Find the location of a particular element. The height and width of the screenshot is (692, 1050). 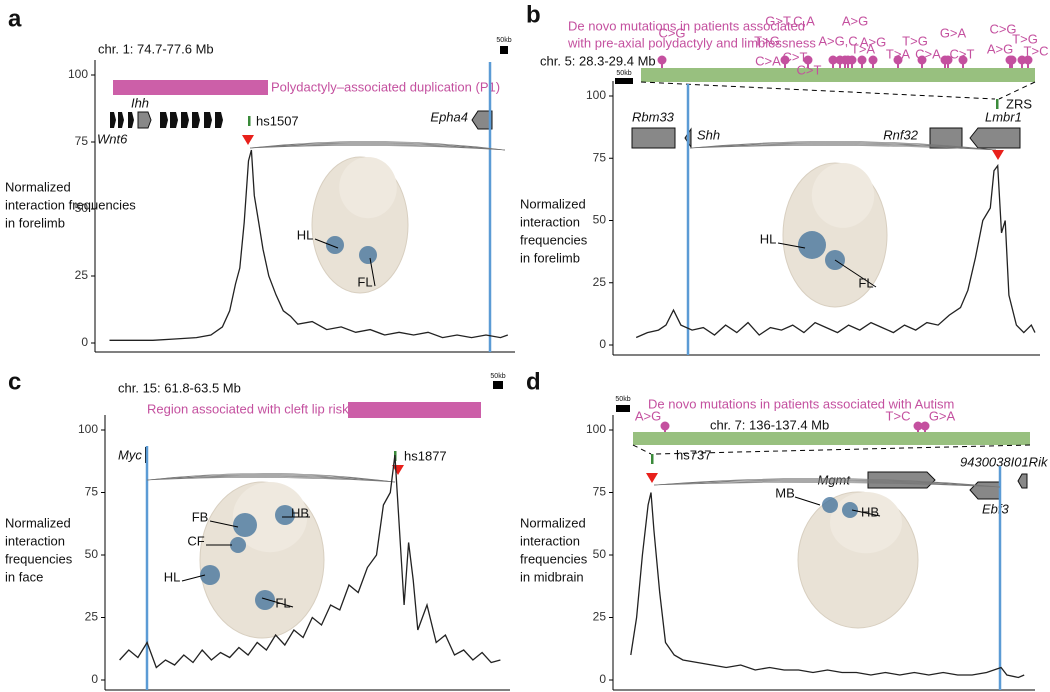

mutation-label: C>G is located at coordinates (1002, 28).